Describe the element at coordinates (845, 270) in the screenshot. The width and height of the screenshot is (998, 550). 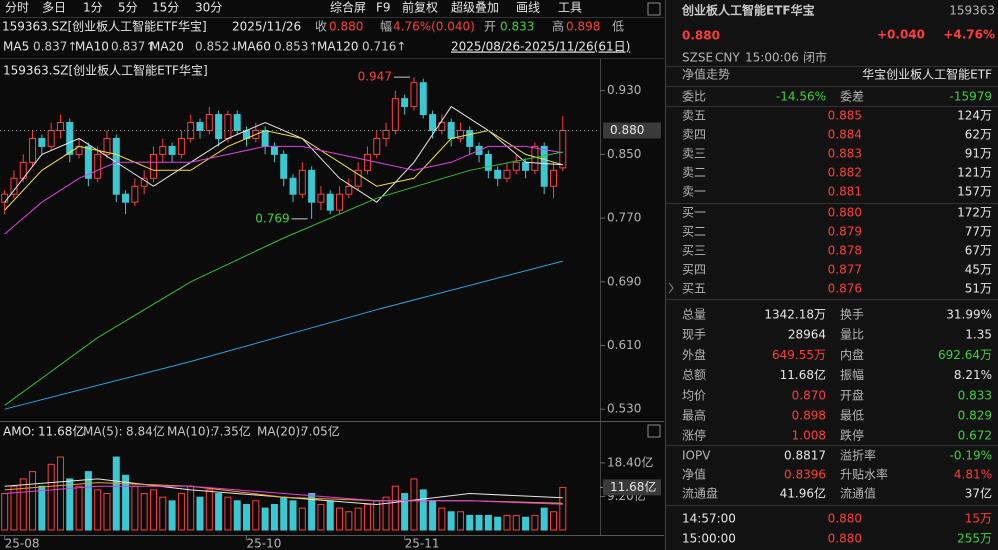
I see `row-price: 0.877` at that location.